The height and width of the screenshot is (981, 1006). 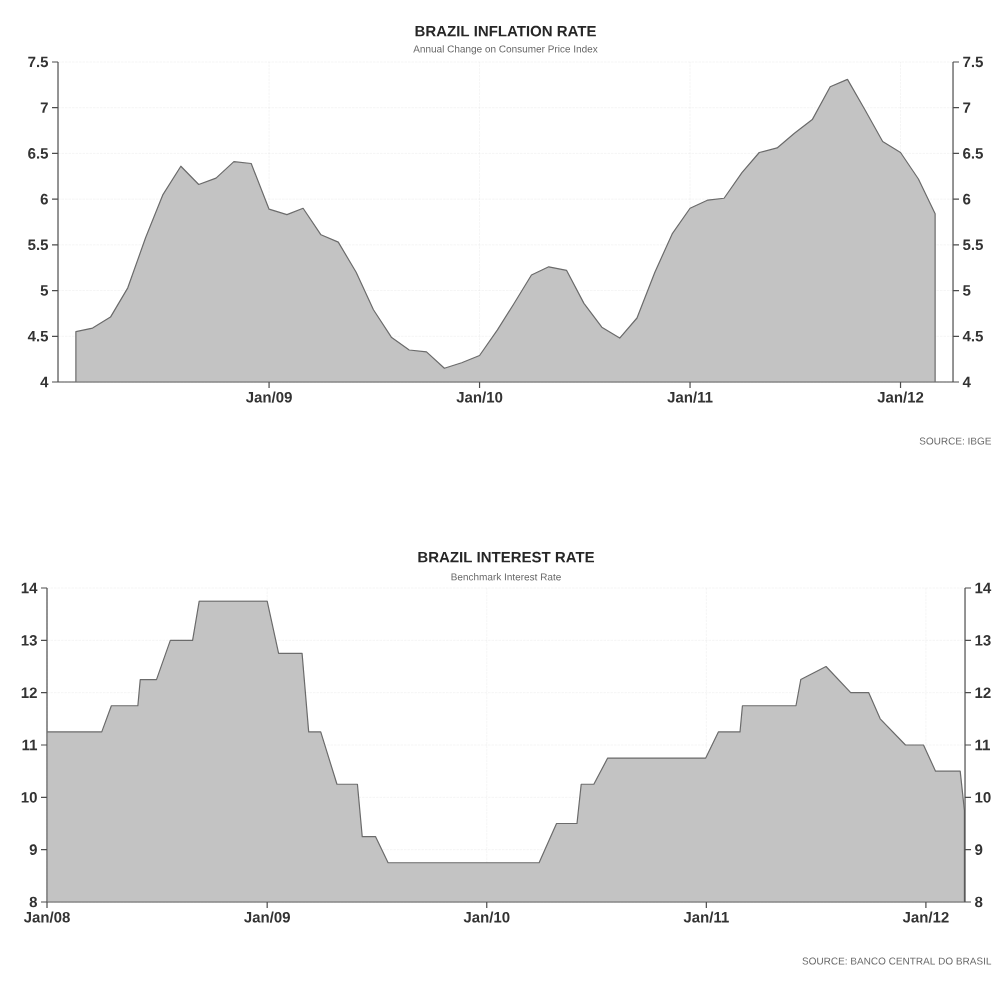 What do you see at coordinates (29, 640) in the screenshot?
I see `y-tick-label: 13` at bounding box center [29, 640].